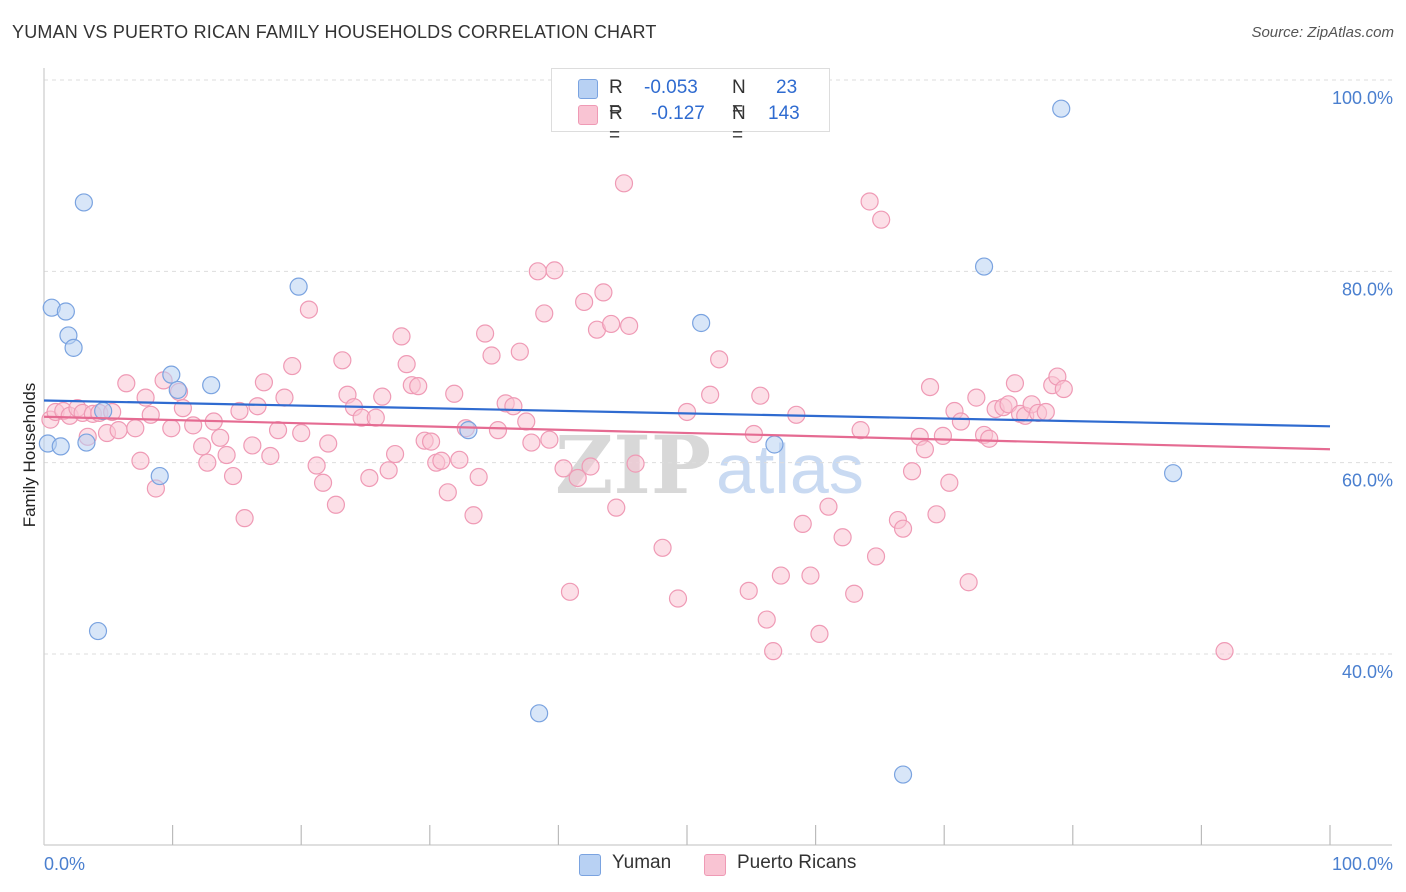 The width and height of the screenshot is (1406, 892). I want to click on puerto-swatch, so click(588, 115).